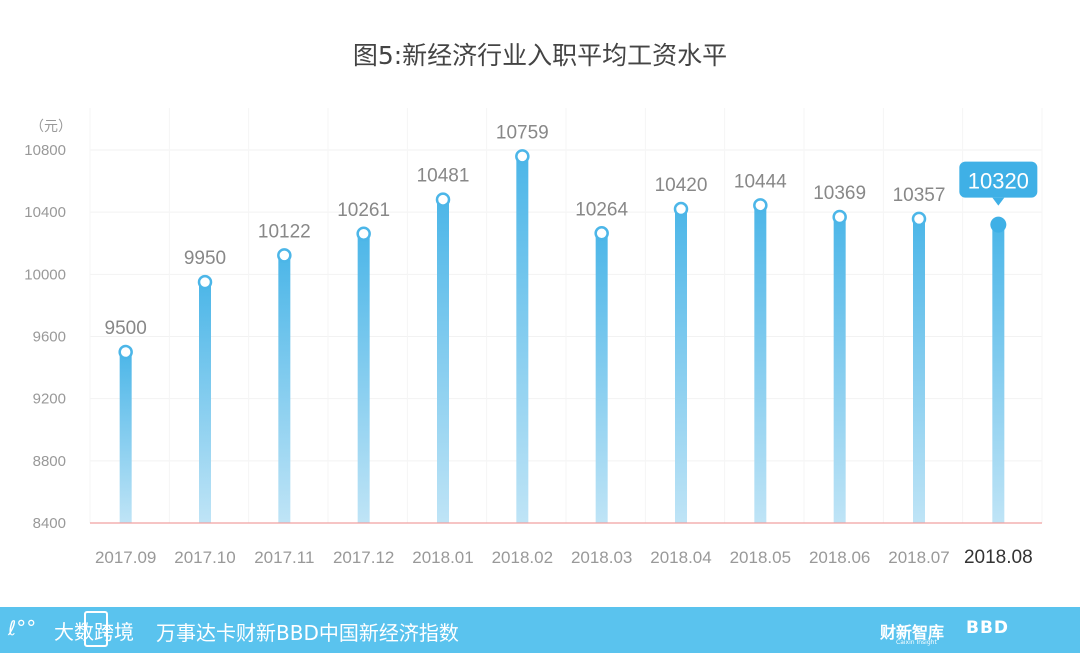  Describe the element at coordinates (601, 557) in the screenshot. I see `x-tick-label: 2018.03` at that location.